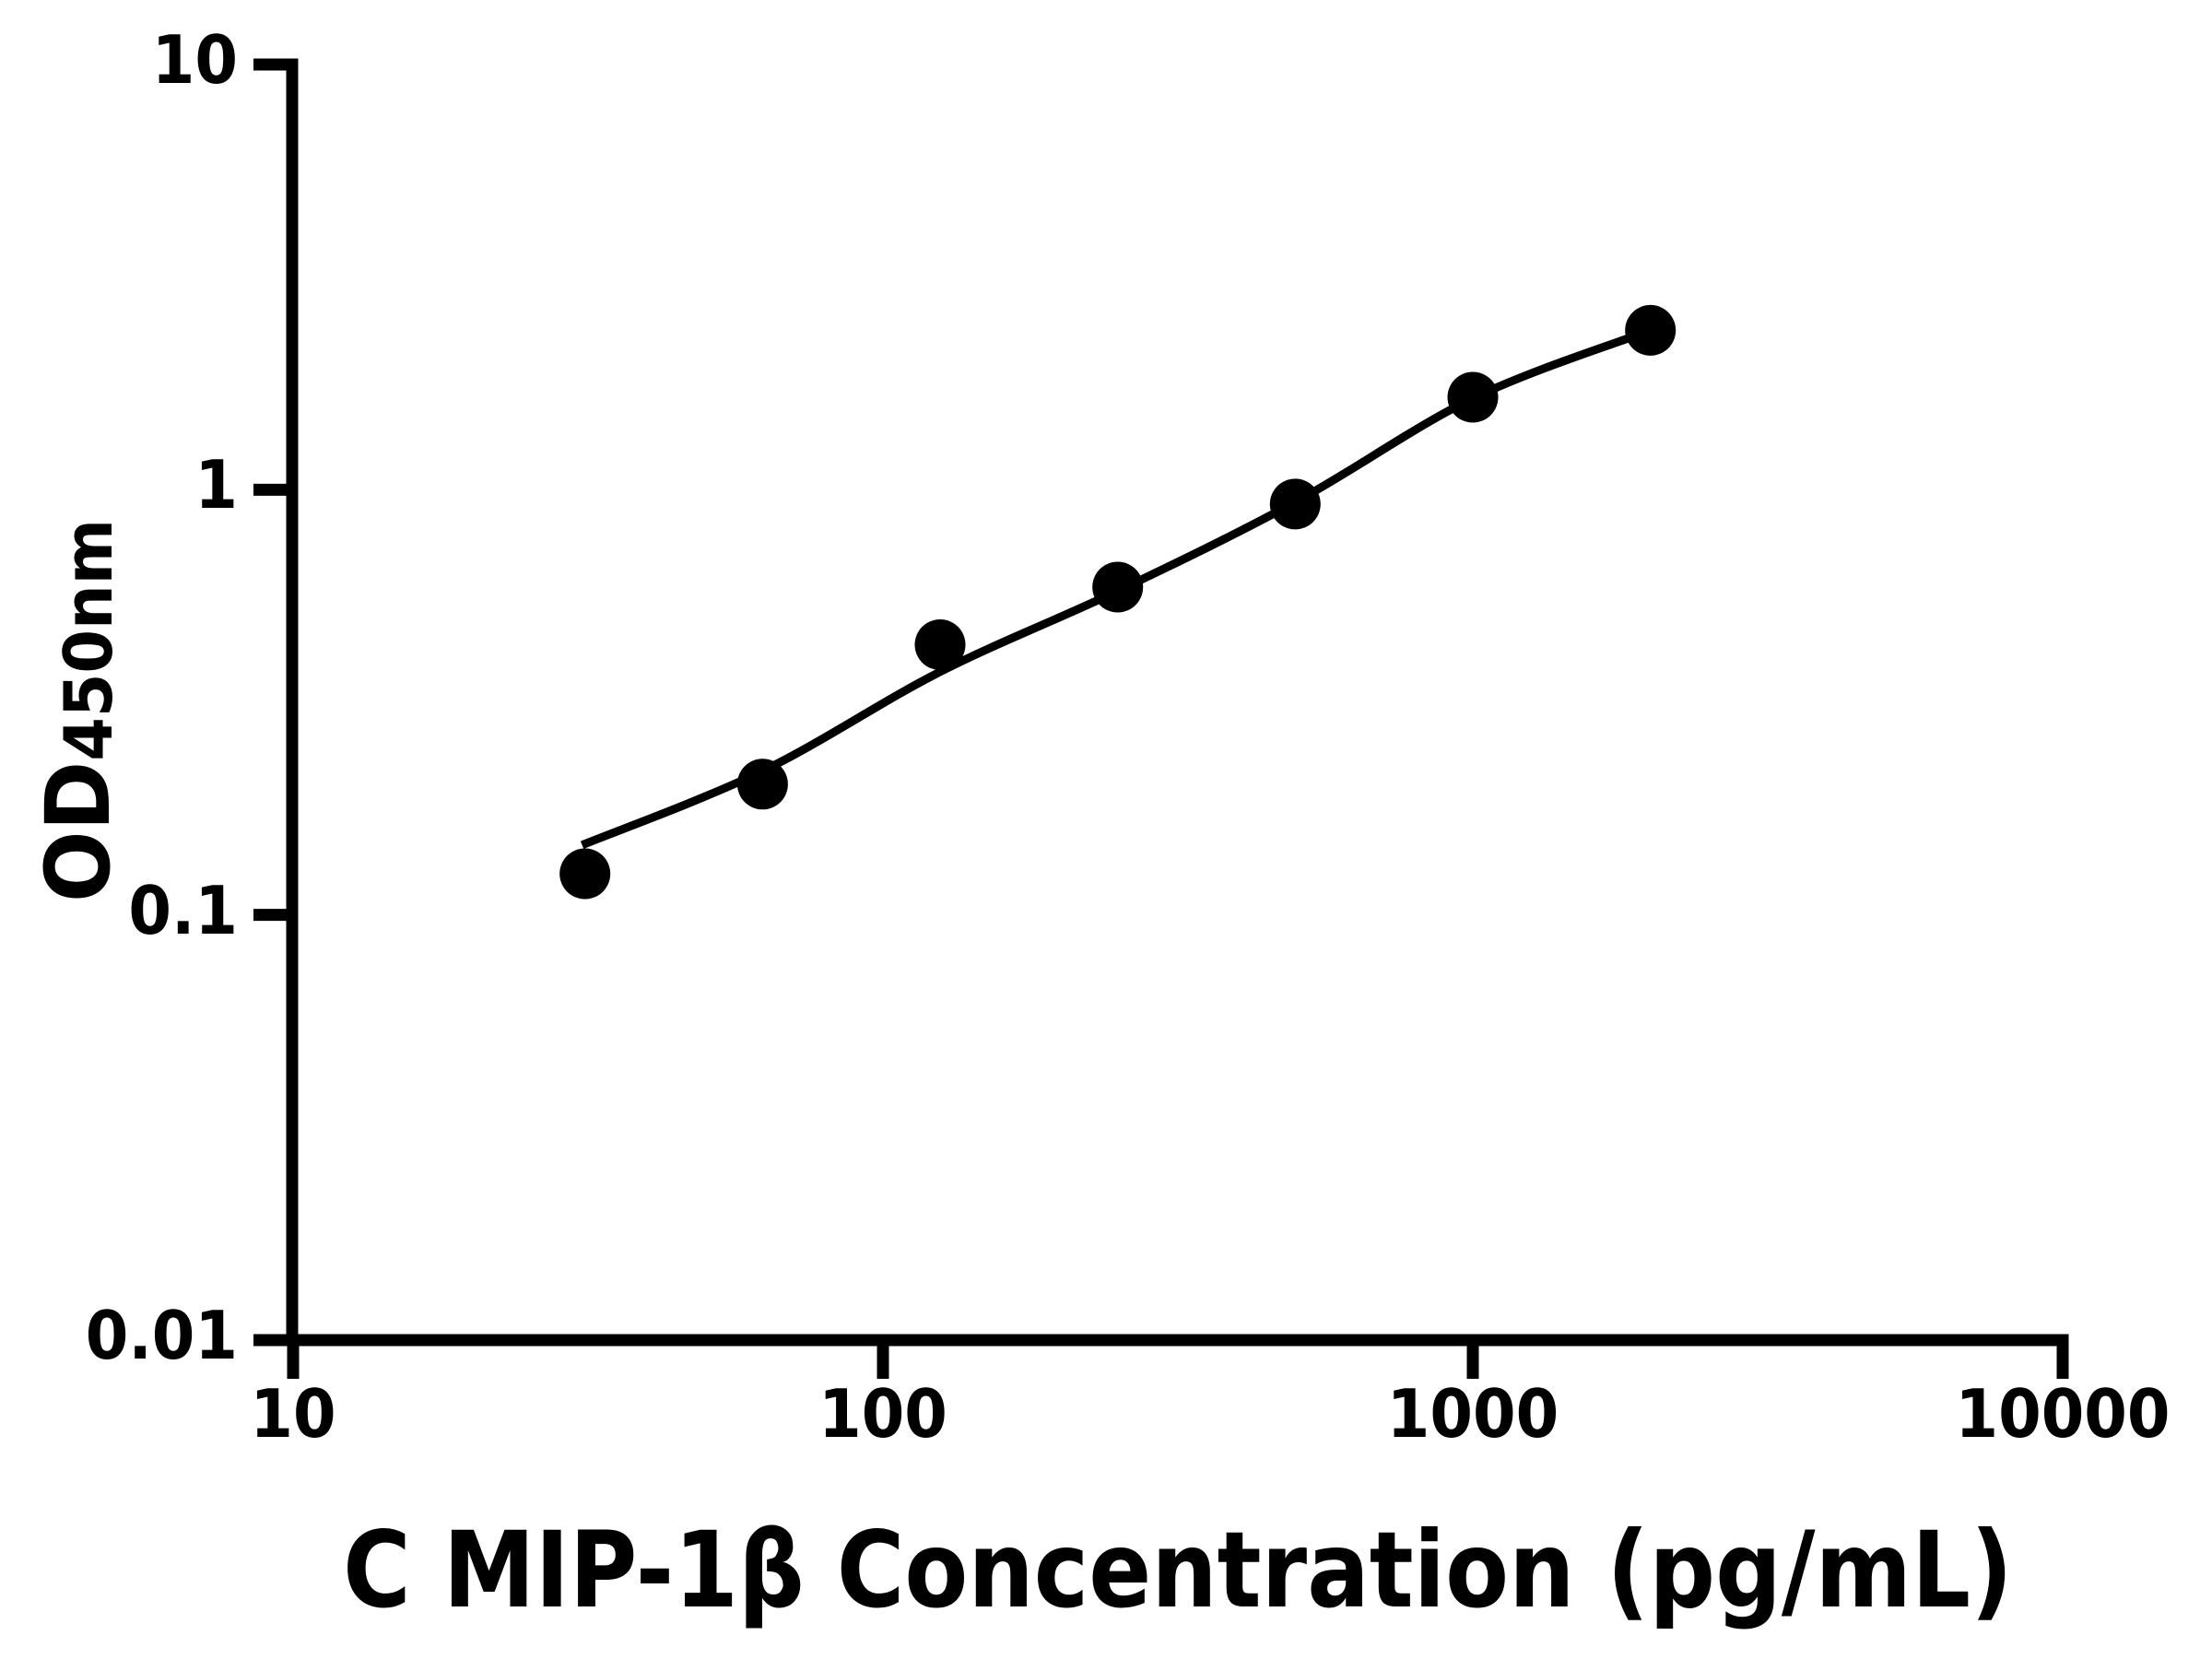 This screenshot has width=2212, height=1659. What do you see at coordinates (216, 485) in the screenshot?
I see `y-tick-label-1: 1` at bounding box center [216, 485].